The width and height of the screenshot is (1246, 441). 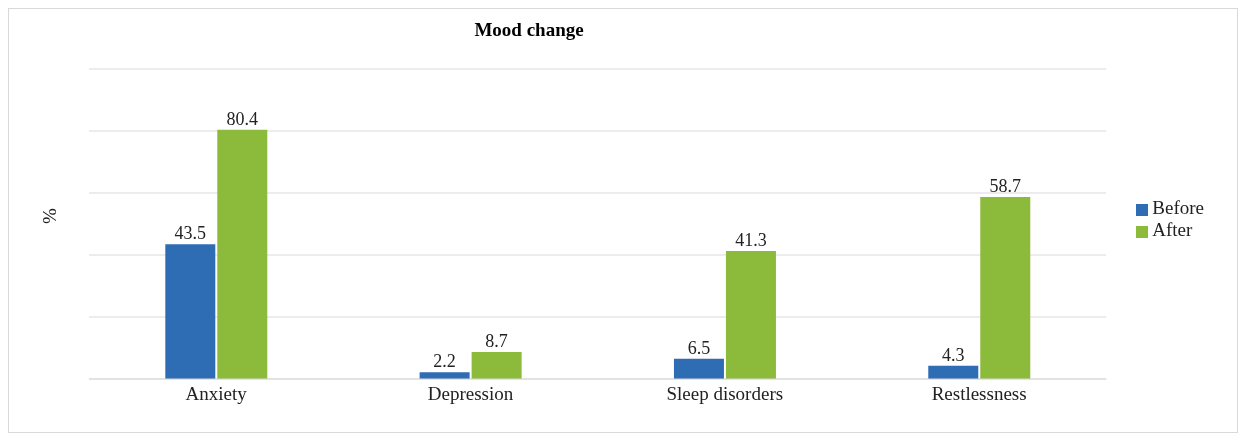 I want to click on y-axis-title: %, so click(x=49, y=216).